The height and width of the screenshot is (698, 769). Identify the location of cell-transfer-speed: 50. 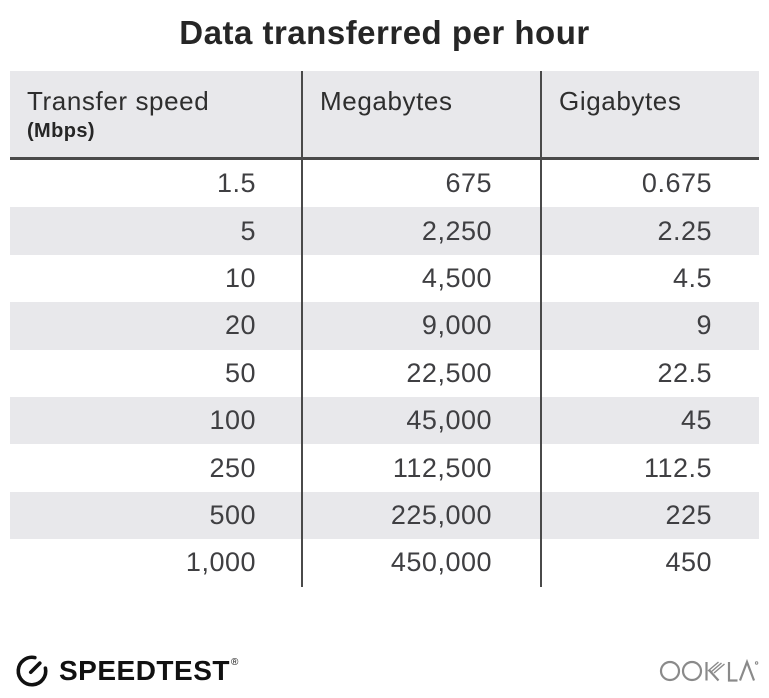
(240, 372).